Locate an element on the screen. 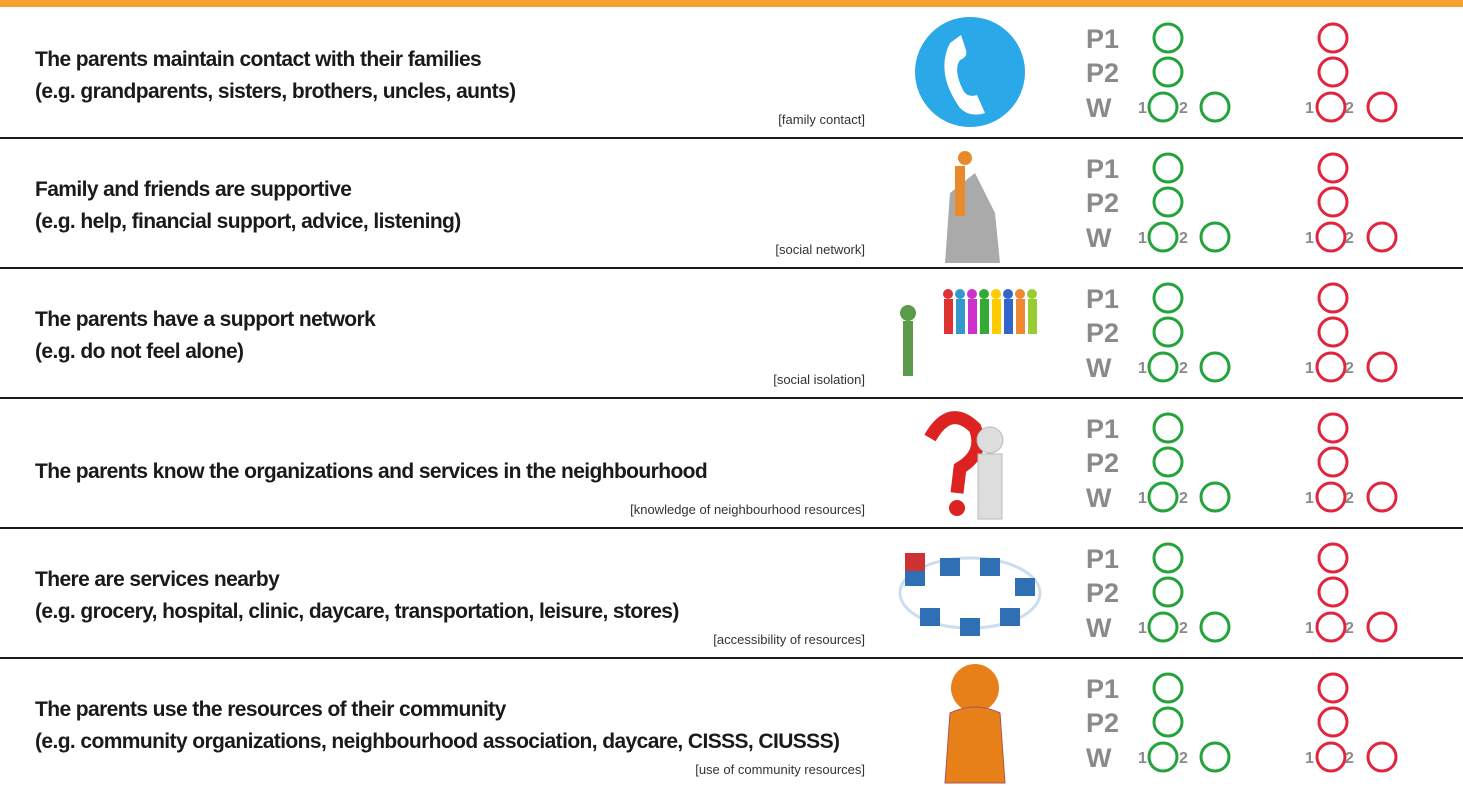 Image resolution: width=1463 pixels, height=788 pixels. climber is located at coordinates (965, 158).